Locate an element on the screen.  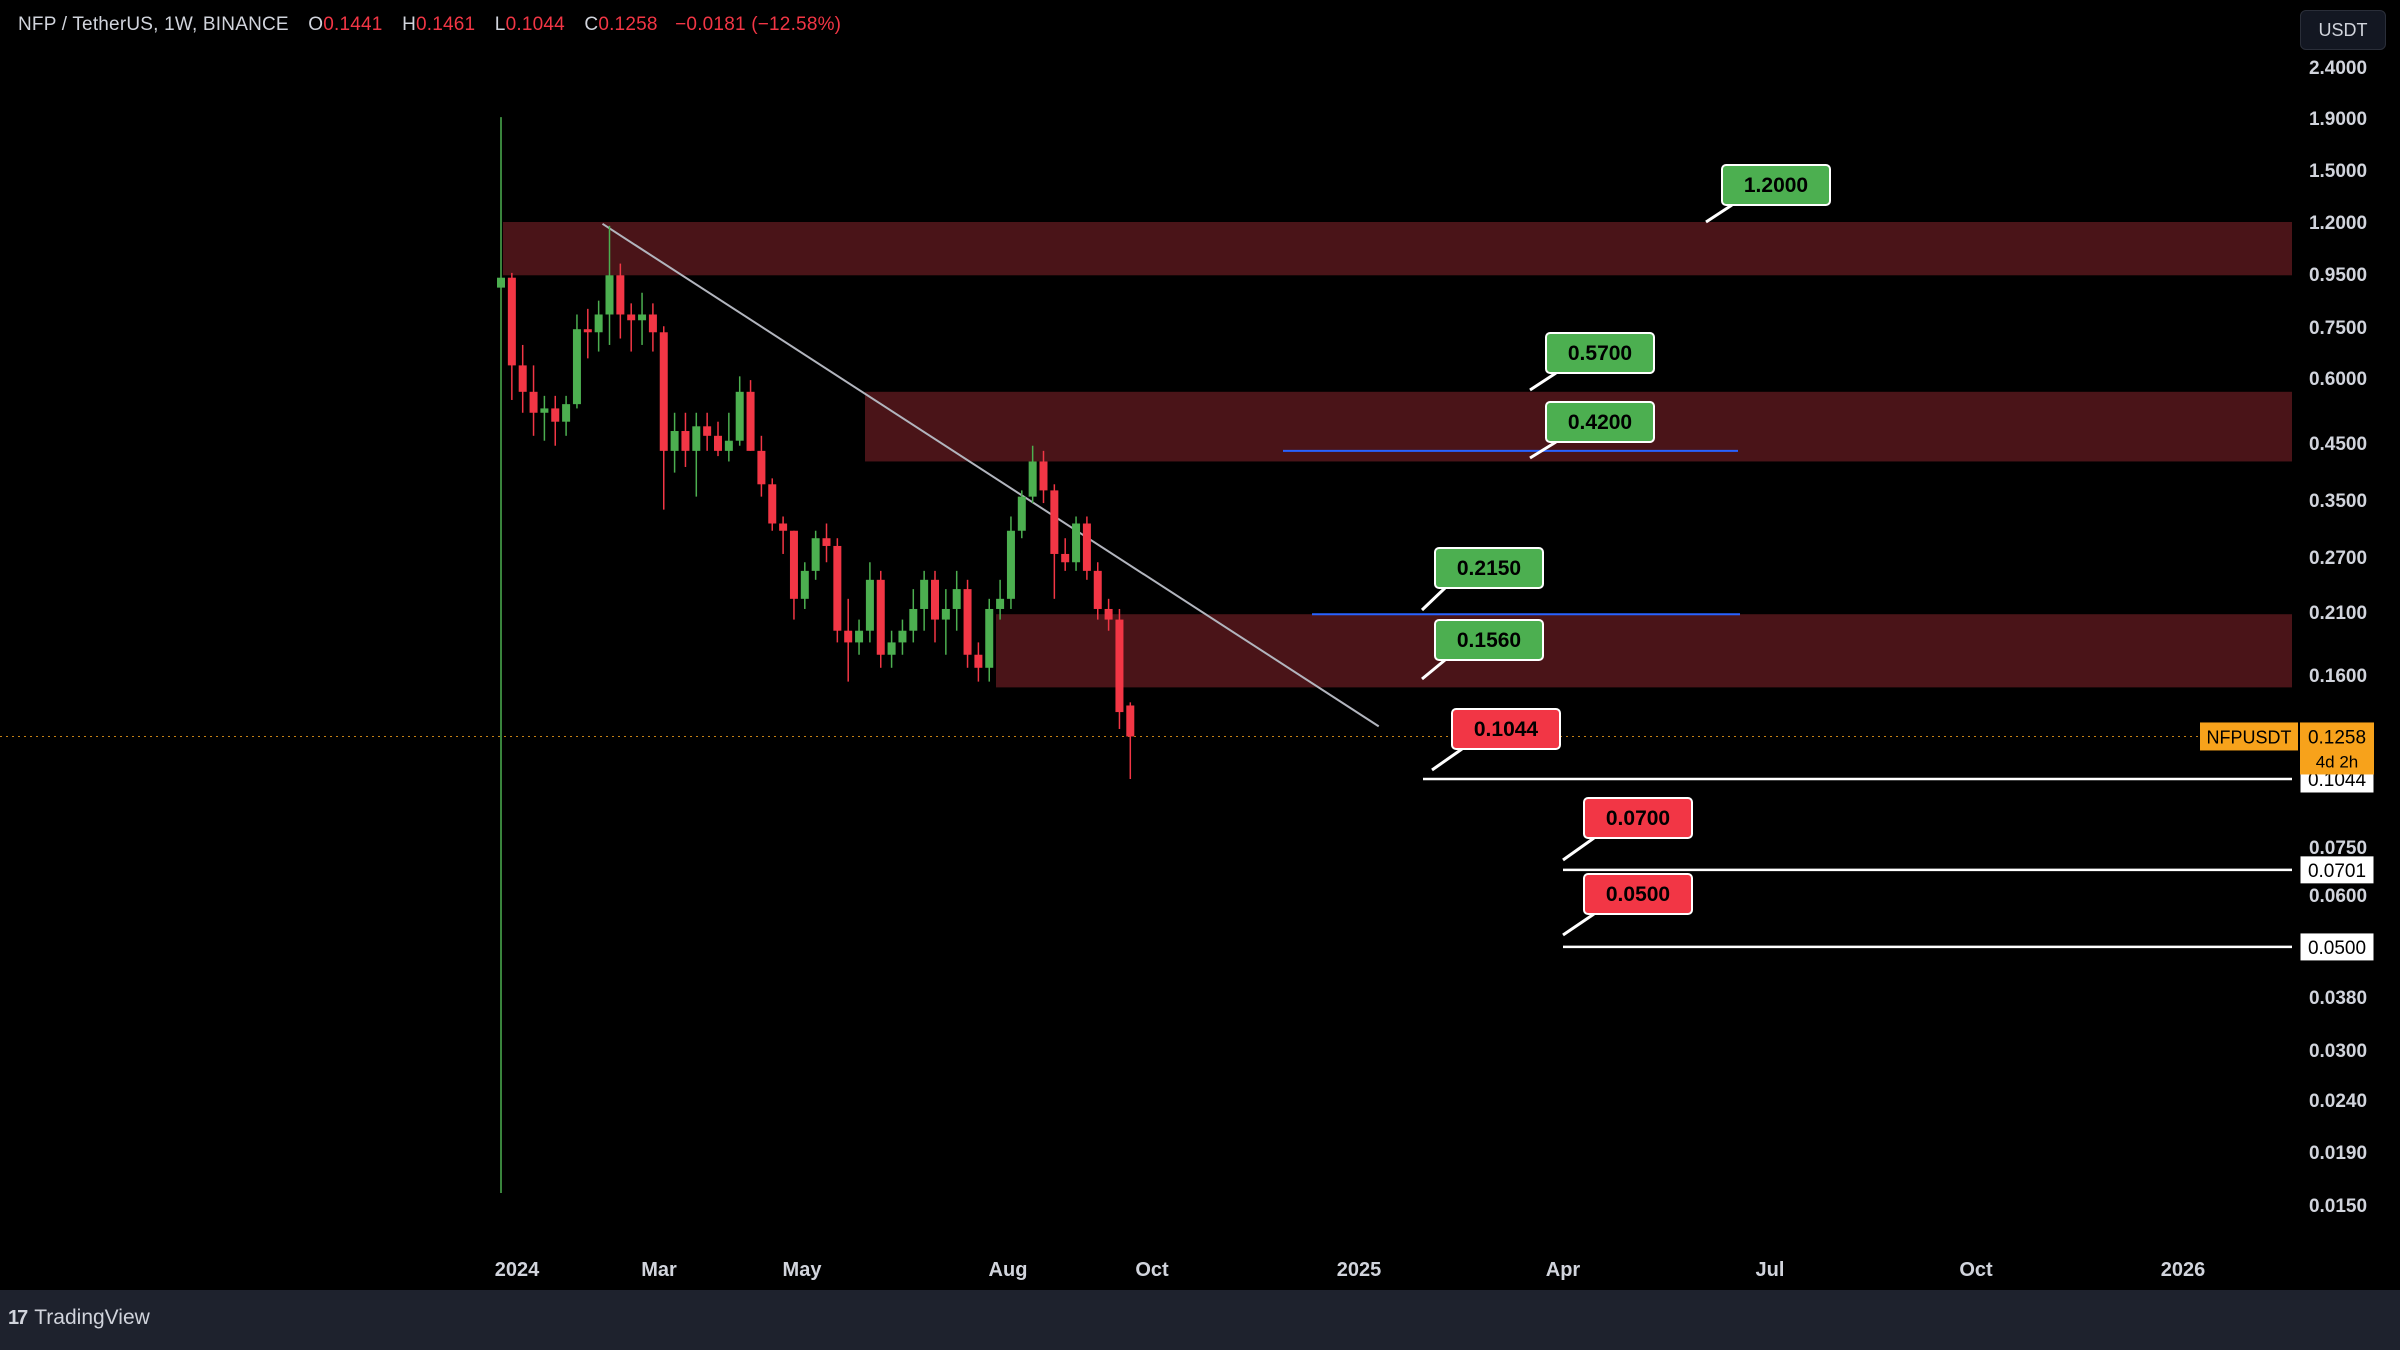
symbol-price-tag is located at coordinates (2249, 736).